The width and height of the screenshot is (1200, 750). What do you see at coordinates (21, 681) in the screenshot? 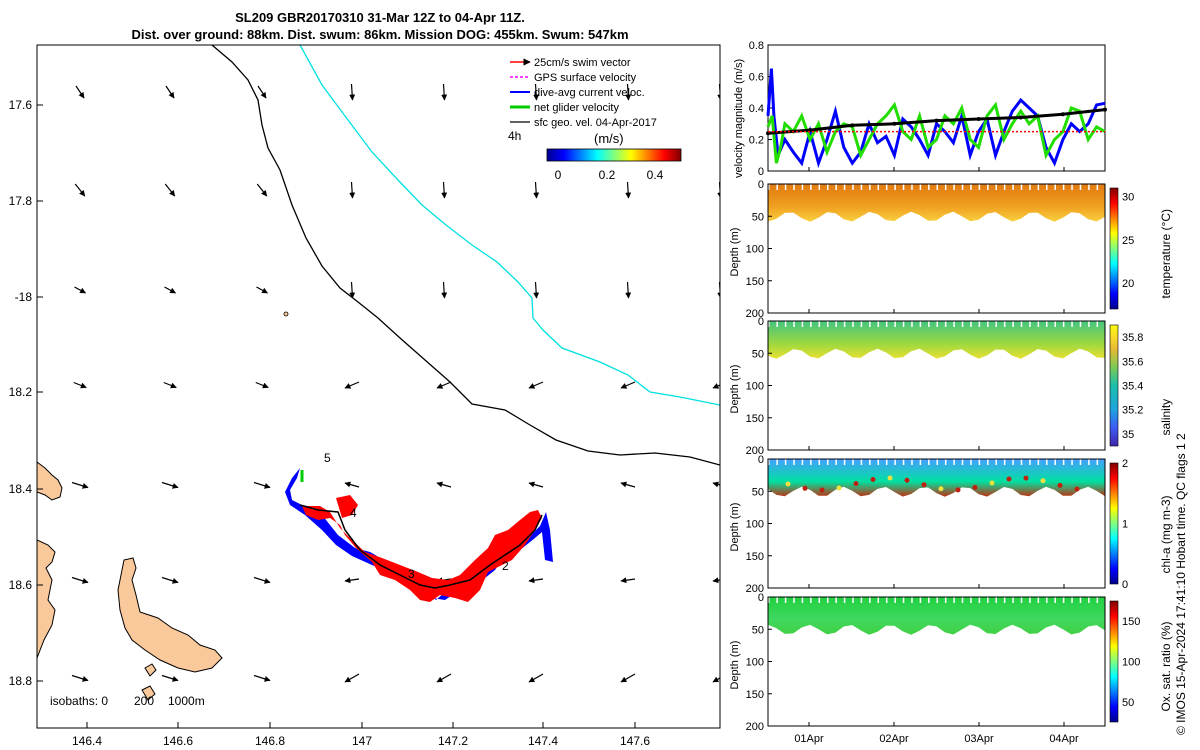
I see `map-y-tick-label: 18.8` at bounding box center [21, 681].